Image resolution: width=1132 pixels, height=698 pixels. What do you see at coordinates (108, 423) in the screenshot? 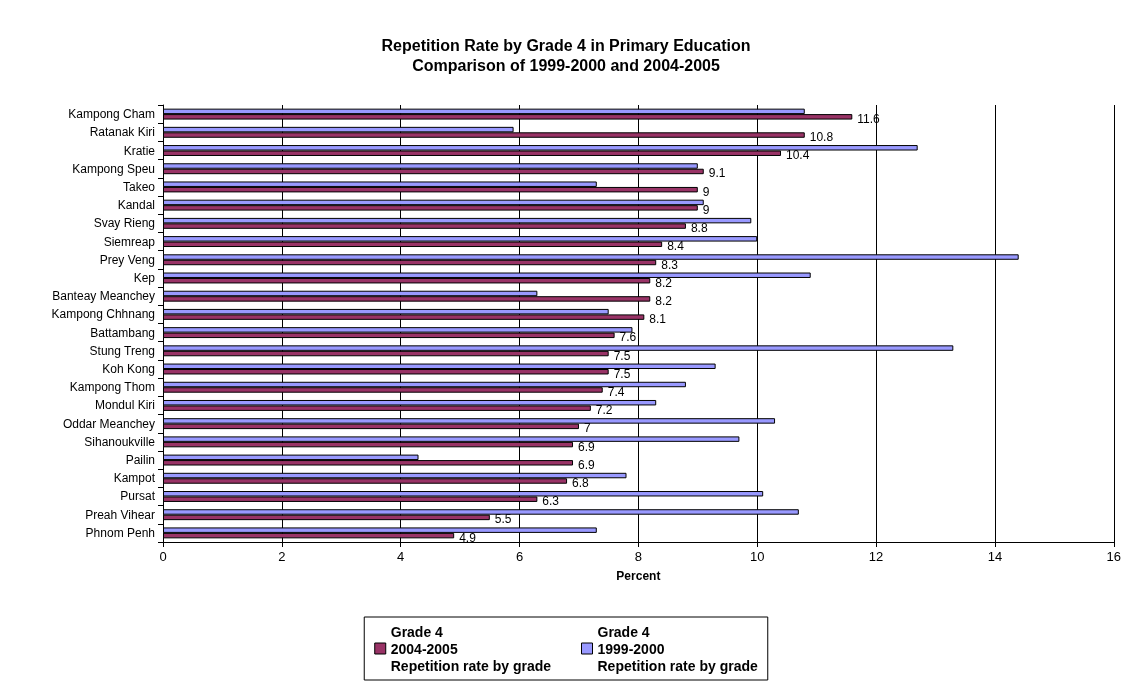
I see `y-tick-label: Oddar Meanchey` at bounding box center [108, 423].